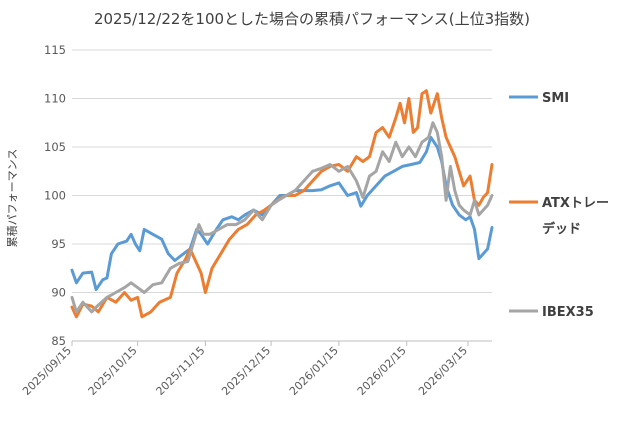 Image resolution: width=625 pixels, height=432 pixels. Describe the element at coordinates (113, 371) in the screenshot. I see `x-tick-label: 2025/10/15` at that location.